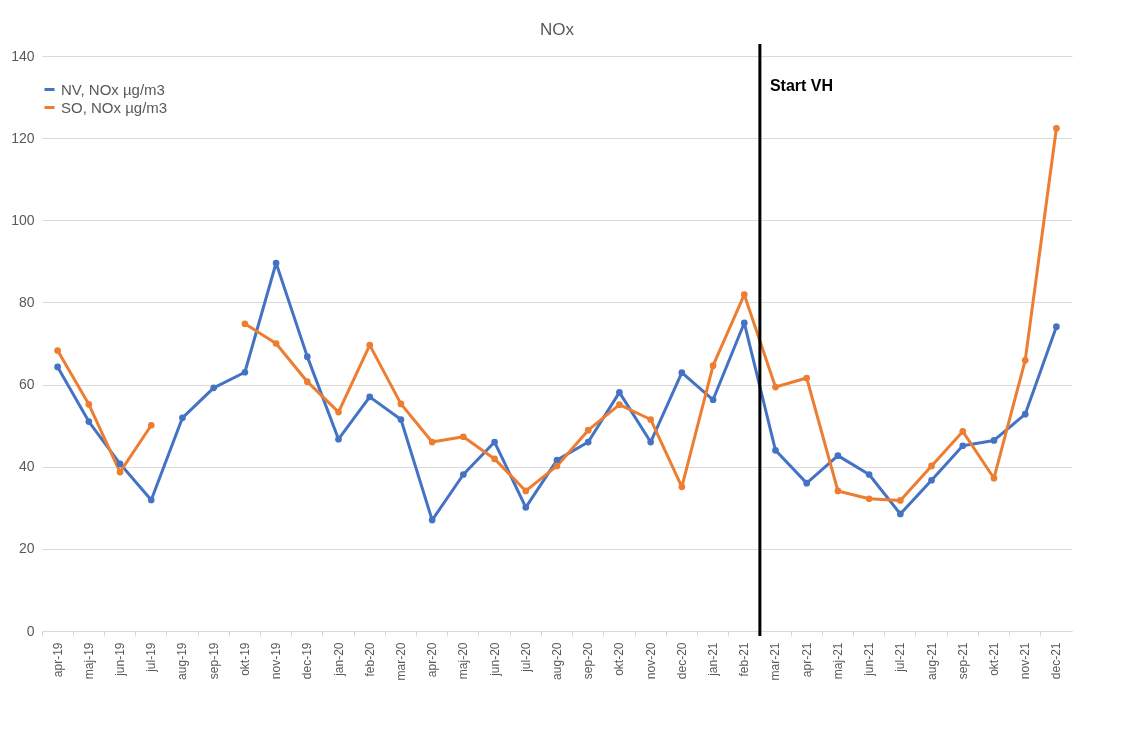  Describe the element at coordinates (993, 659) in the screenshot. I see `x-tick-label: okt-21` at that location.